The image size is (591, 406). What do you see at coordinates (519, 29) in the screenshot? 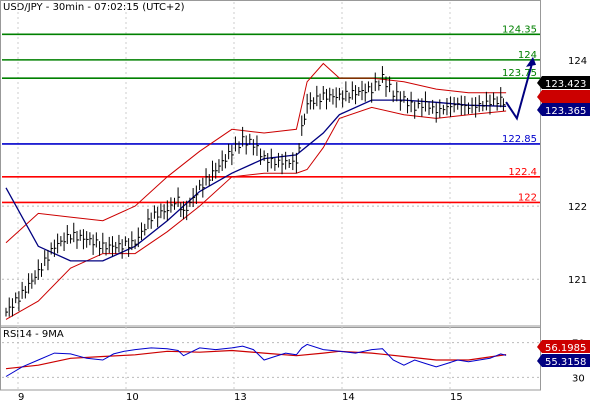
I see `level-label: 124.35` at bounding box center [519, 29].